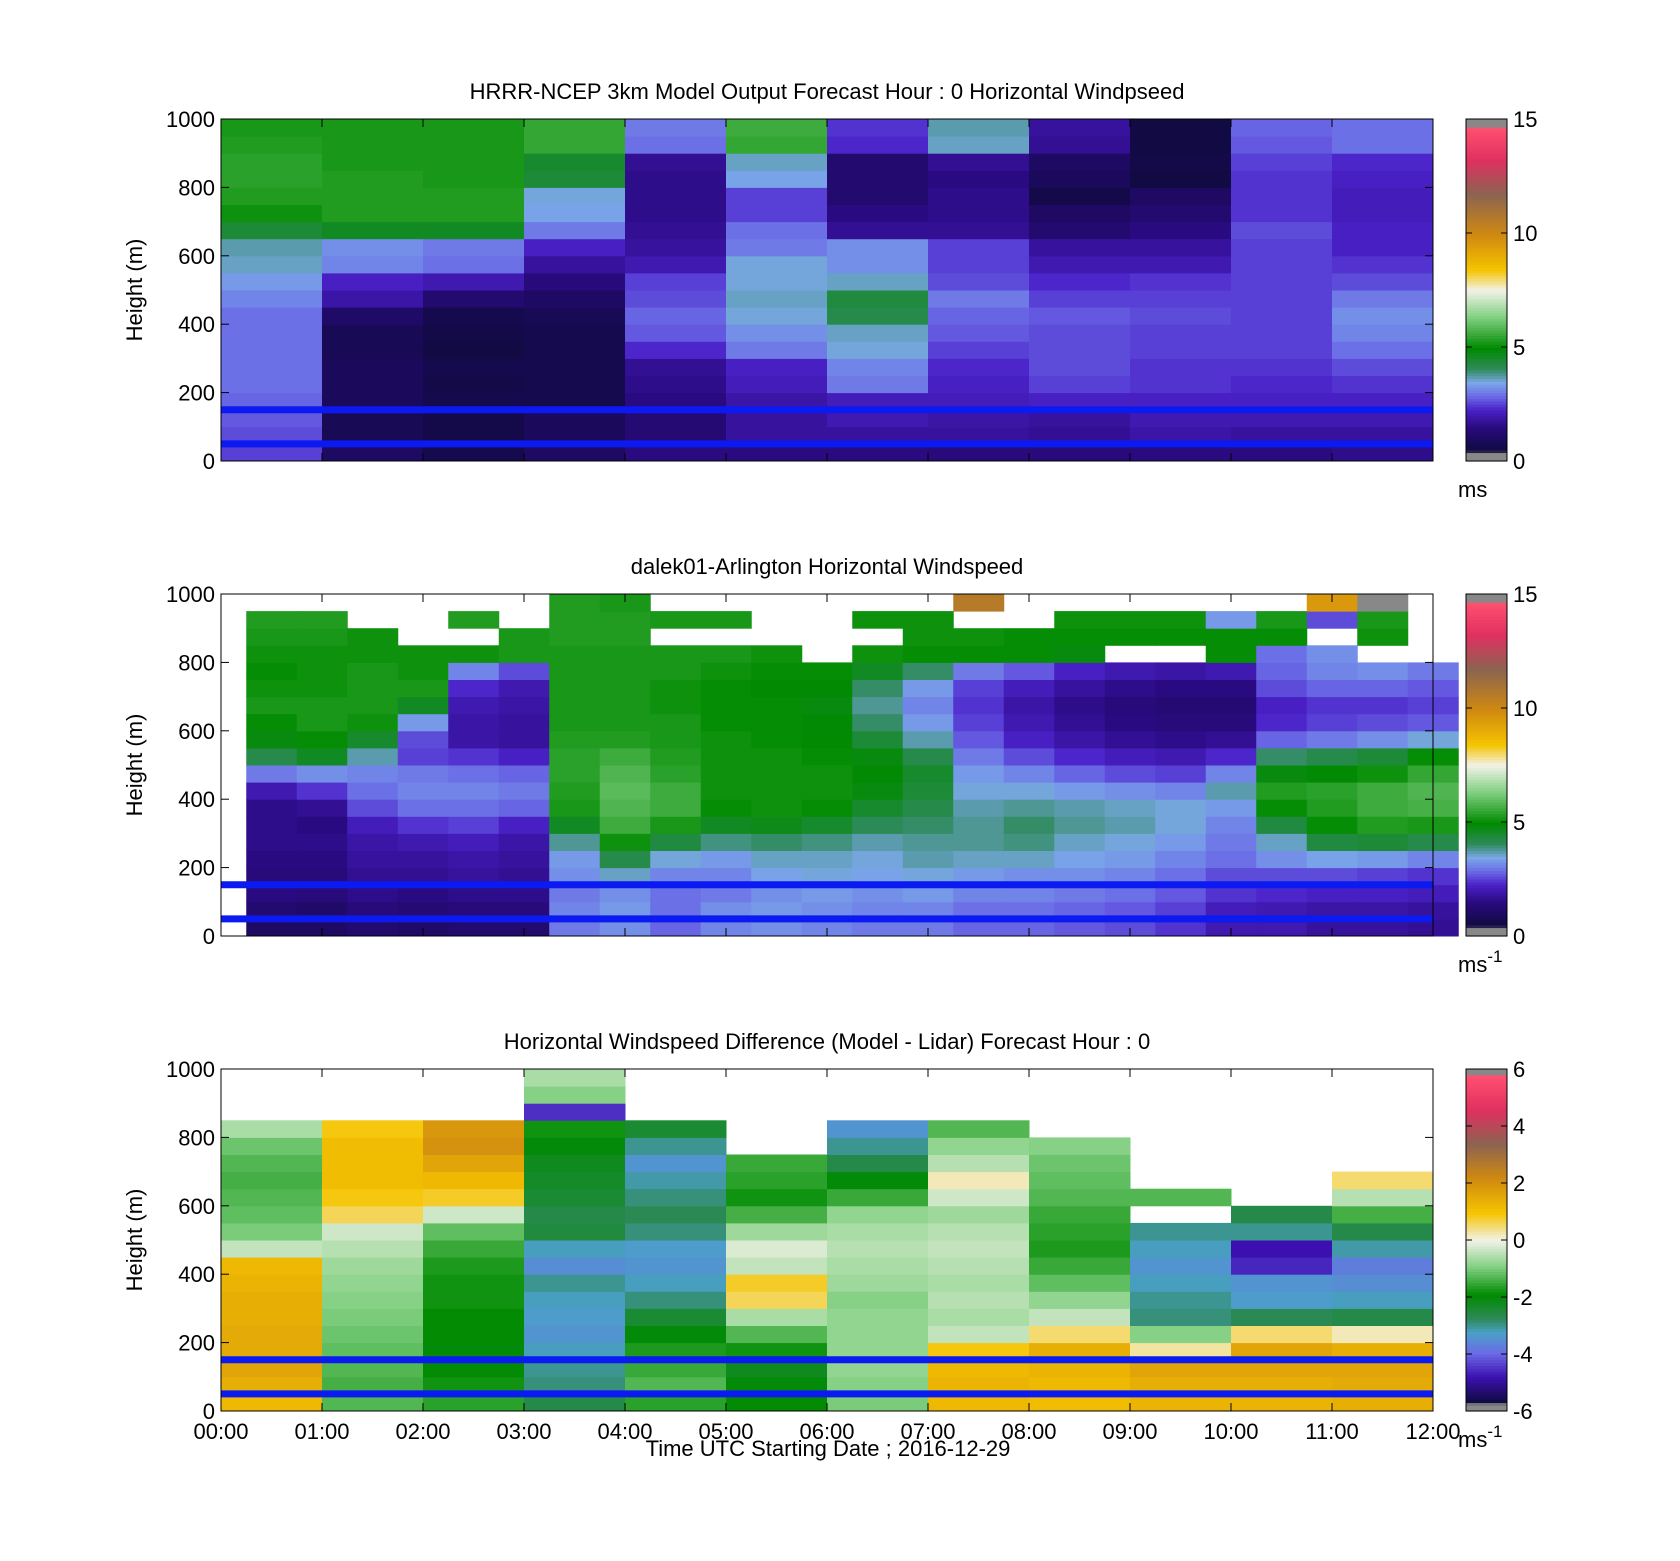 The width and height of the screenshot is (1680, 1561). I want to click on colorbar-tick-label: 5, so click(1519, 822).